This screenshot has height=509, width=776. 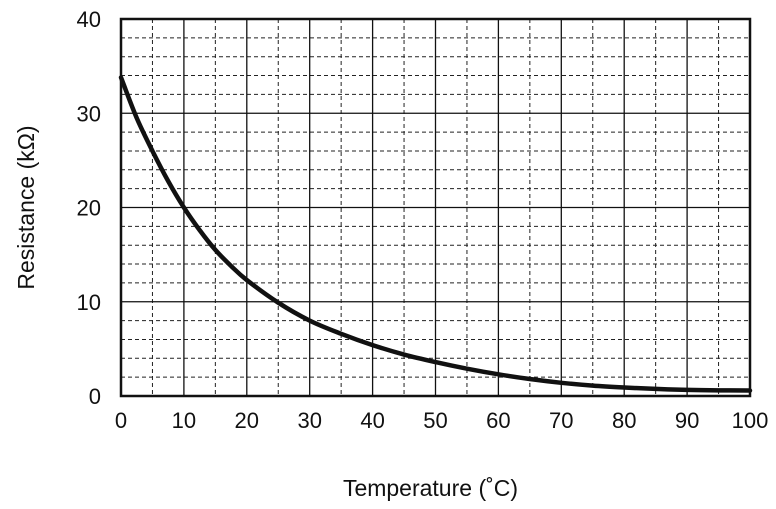 What do you see at coordinates (430, 488) in the screenshot?
I see `x-axis-title: Temperature (˚C)` at bounding box center [430, 488].